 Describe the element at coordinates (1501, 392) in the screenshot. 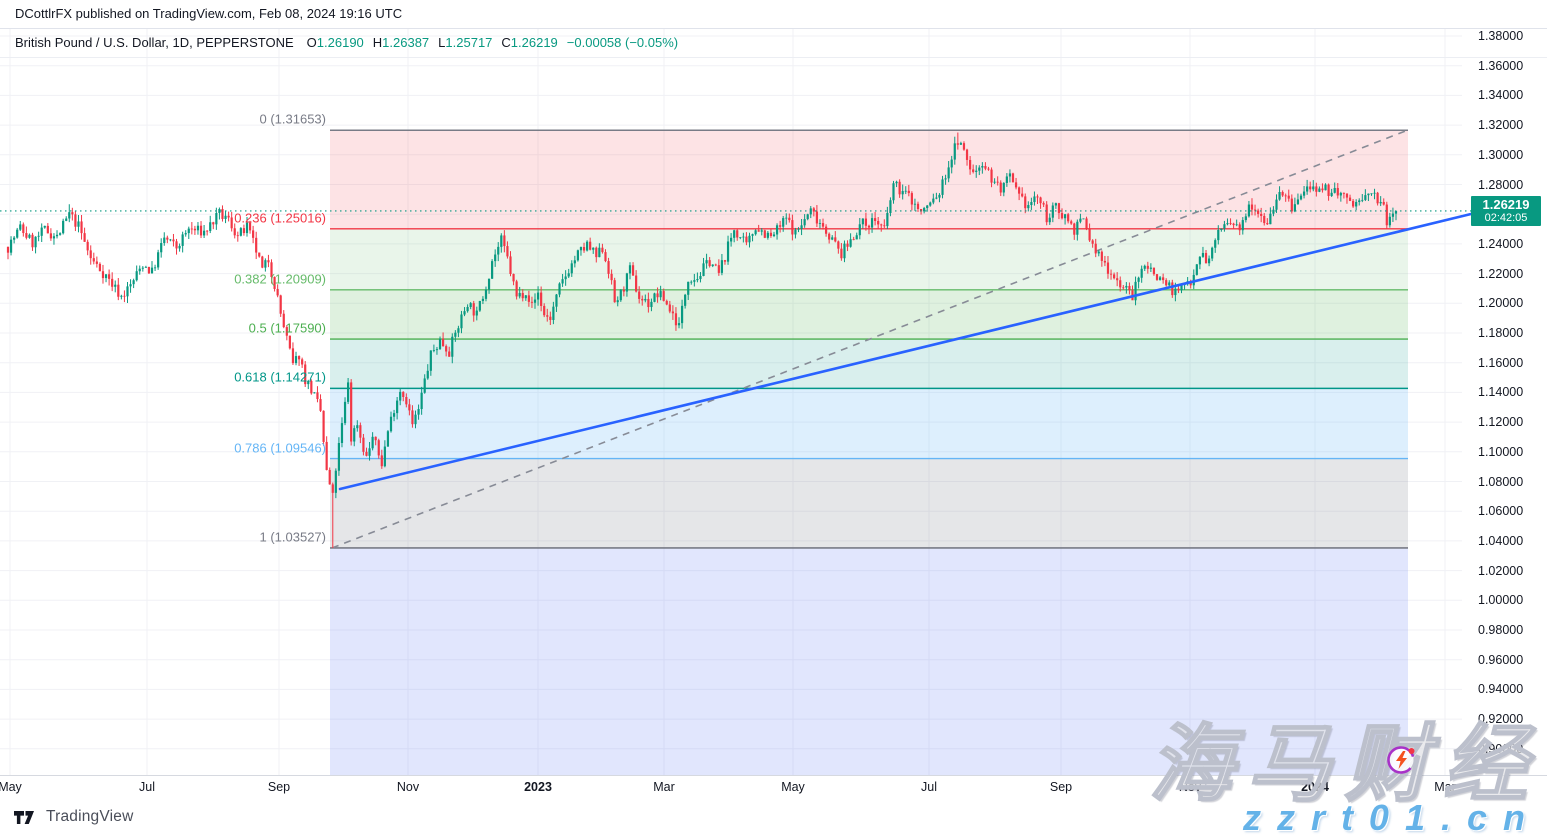

I see `price-axis-label: 1.14000` at that location.